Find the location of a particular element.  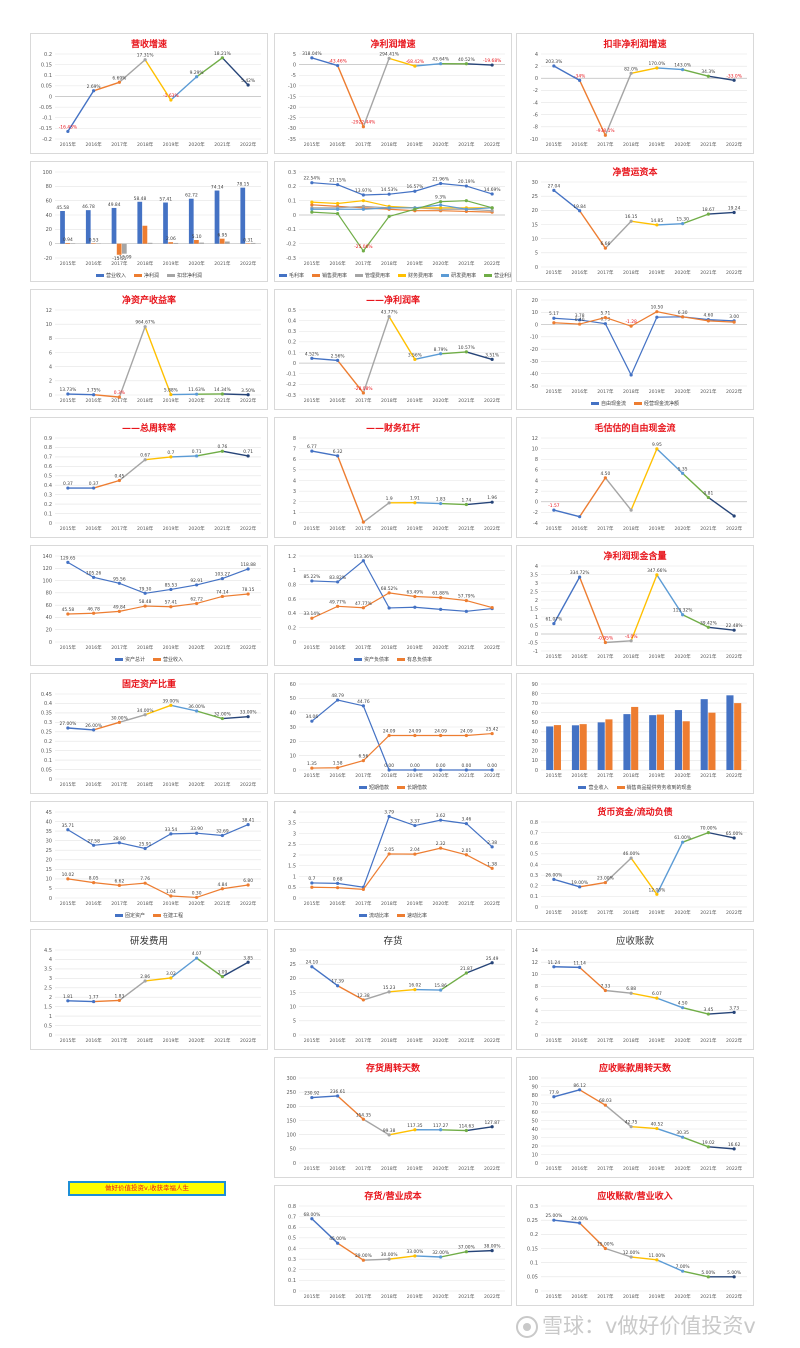

chart-title: 扣非净利润增速 is located at coordinates (635, 45).